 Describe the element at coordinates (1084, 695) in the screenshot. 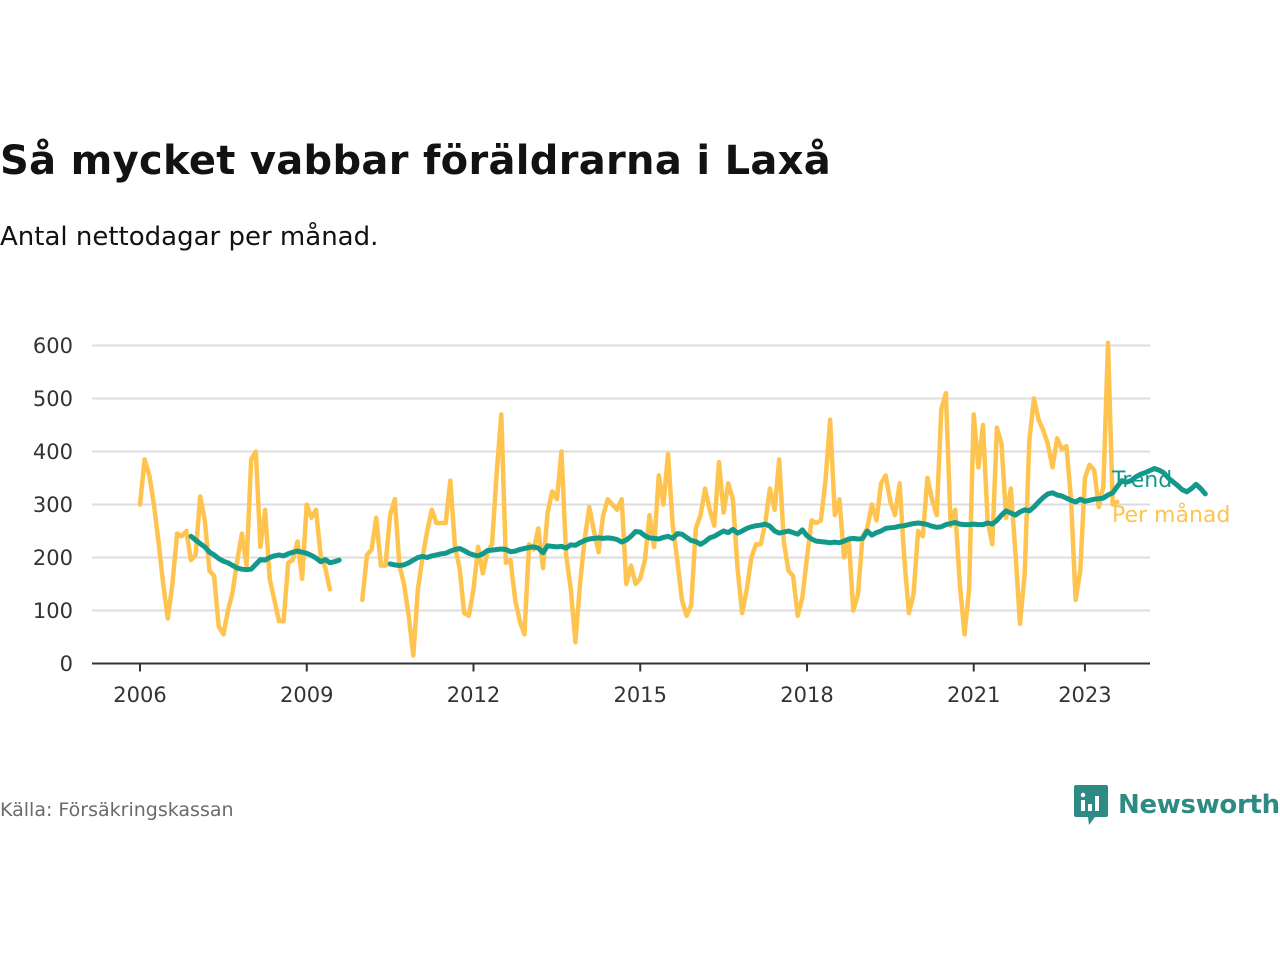

I see `x-tick-label: 2023` at that location.